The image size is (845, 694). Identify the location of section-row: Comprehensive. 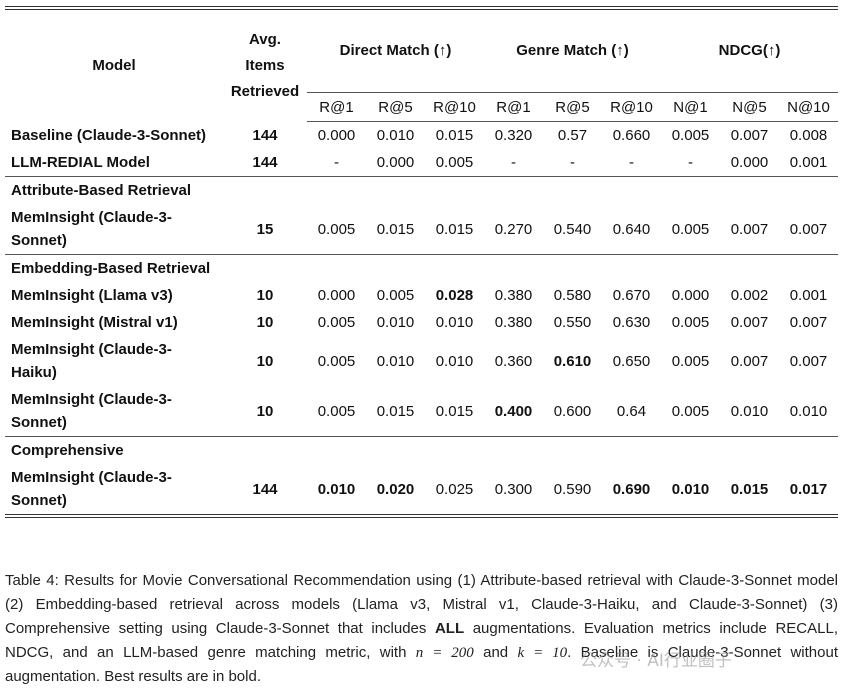
(421, 450).